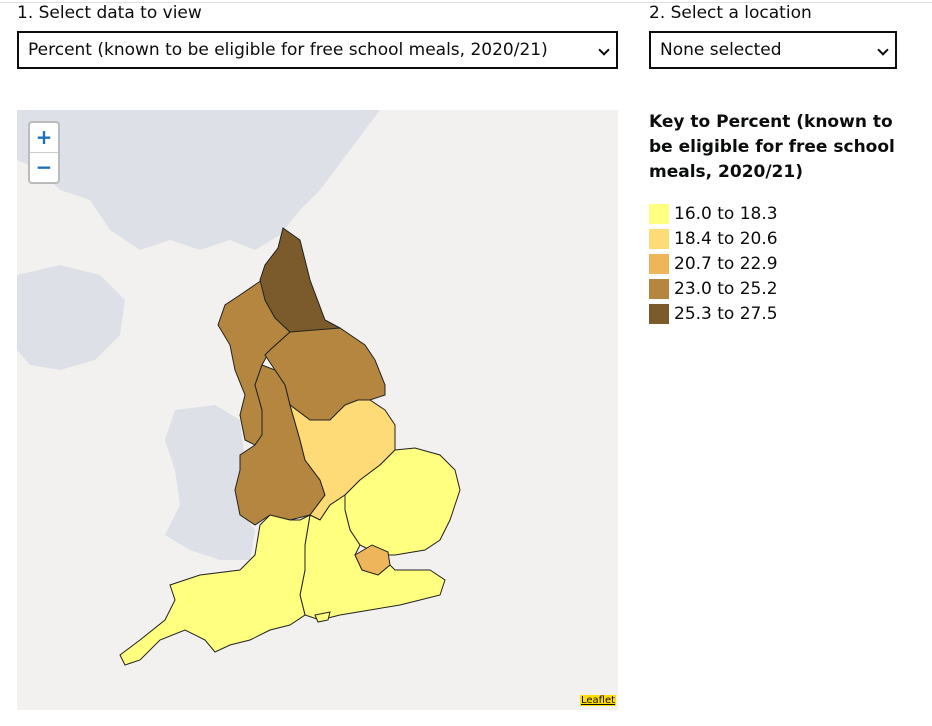 The image size is (932, 726). I want to click on top-border, so click(466, 2).